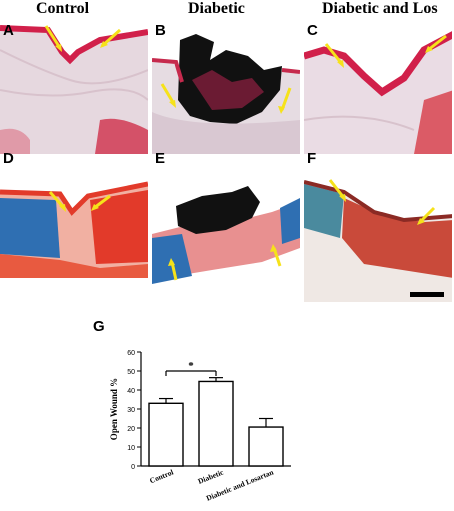 Image resolution: width=454 pixels, height=511 pixels. I want to click on y-tick-label: 60, so click(131, 353).